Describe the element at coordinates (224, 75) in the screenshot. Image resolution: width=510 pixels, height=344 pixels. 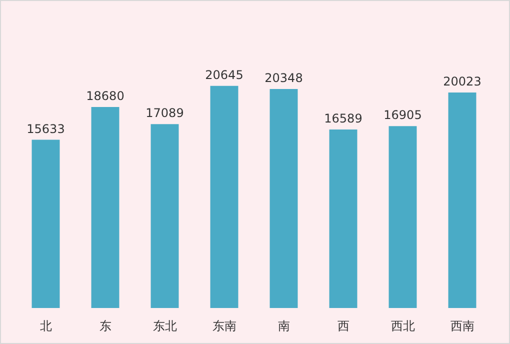
I see `data-label: 20645` at that location.